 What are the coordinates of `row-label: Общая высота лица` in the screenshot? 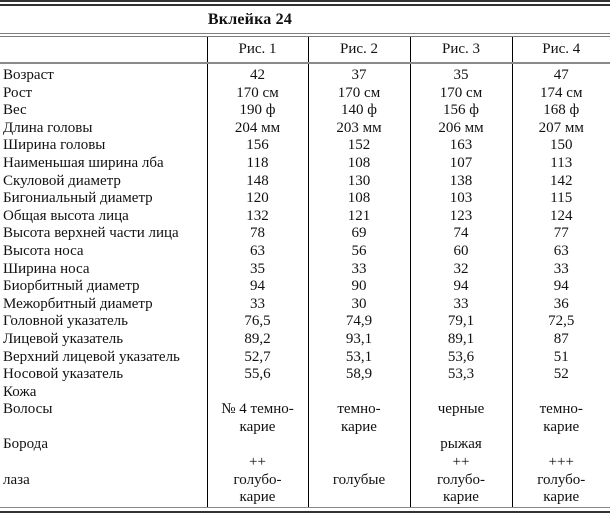 It's located at (104, 216).